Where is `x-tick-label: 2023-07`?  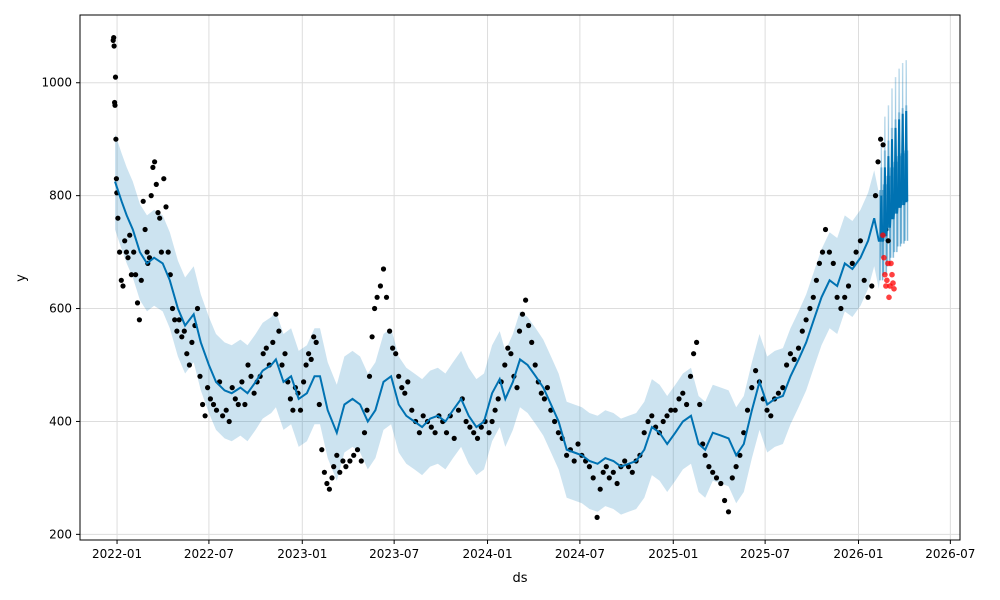 x-tick-label: 2023-07 is located at coordinates (394, 554).